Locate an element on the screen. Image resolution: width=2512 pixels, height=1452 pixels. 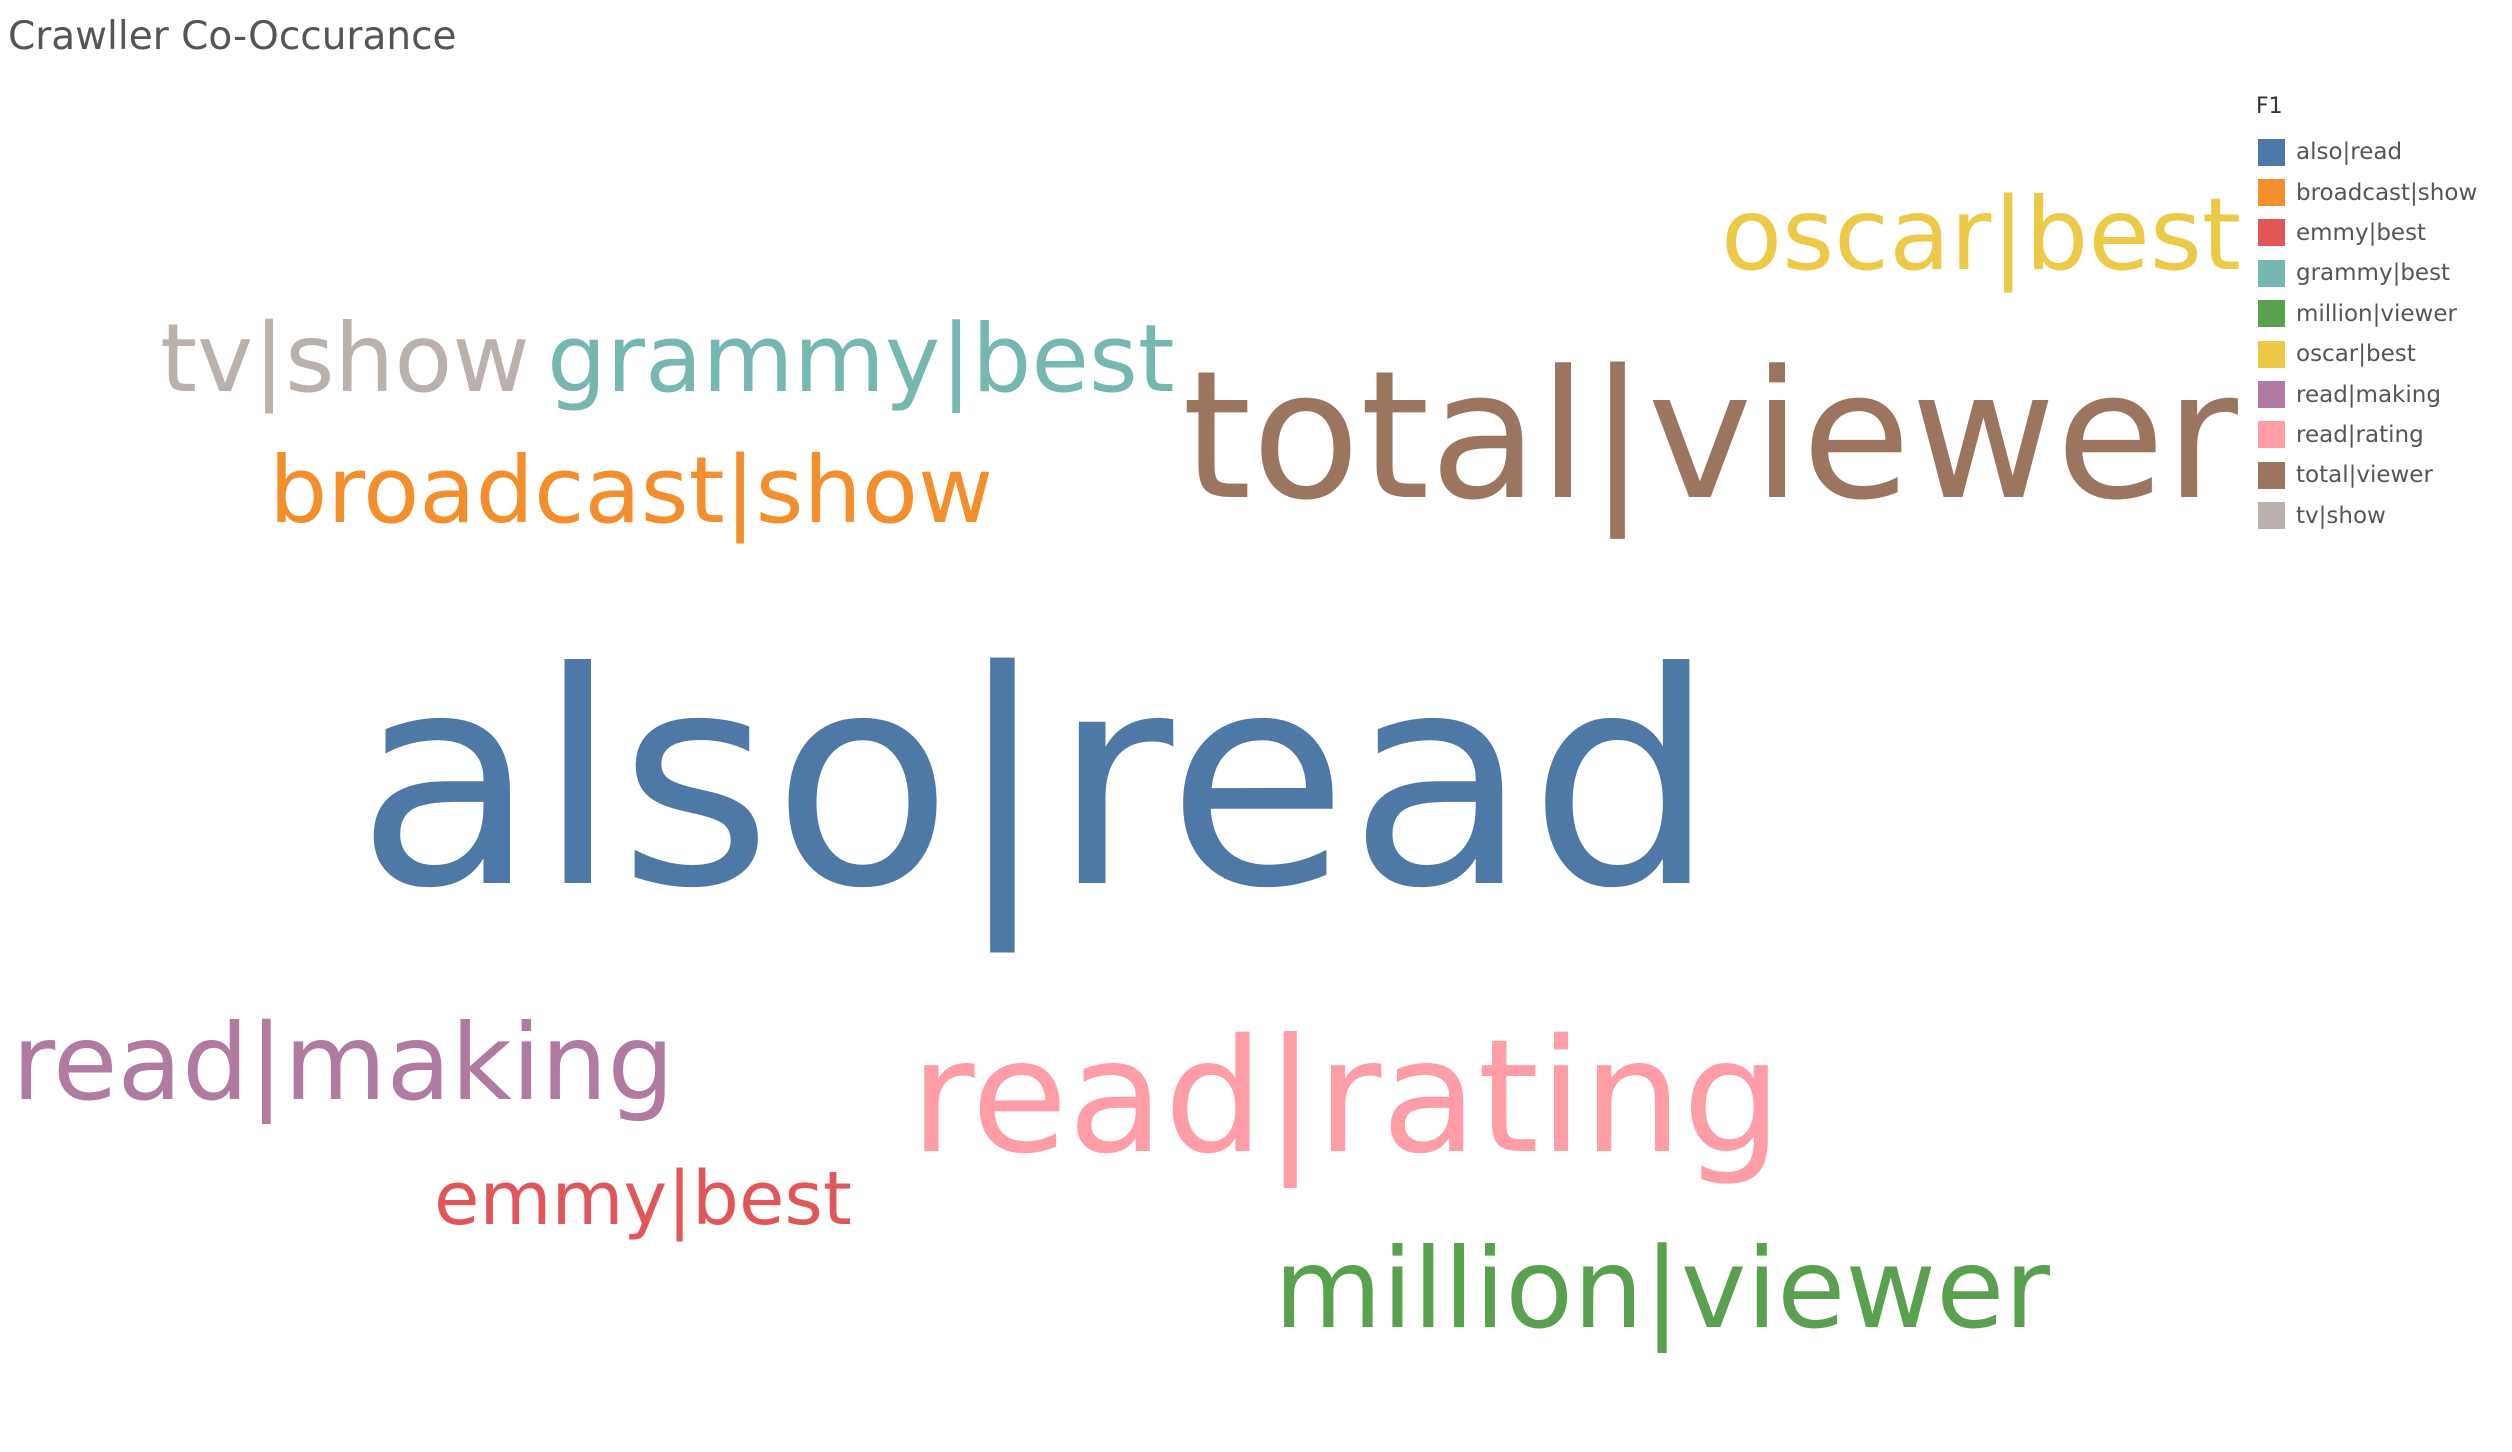
word-also-read: also|read is located at coordinates (1036, 780).